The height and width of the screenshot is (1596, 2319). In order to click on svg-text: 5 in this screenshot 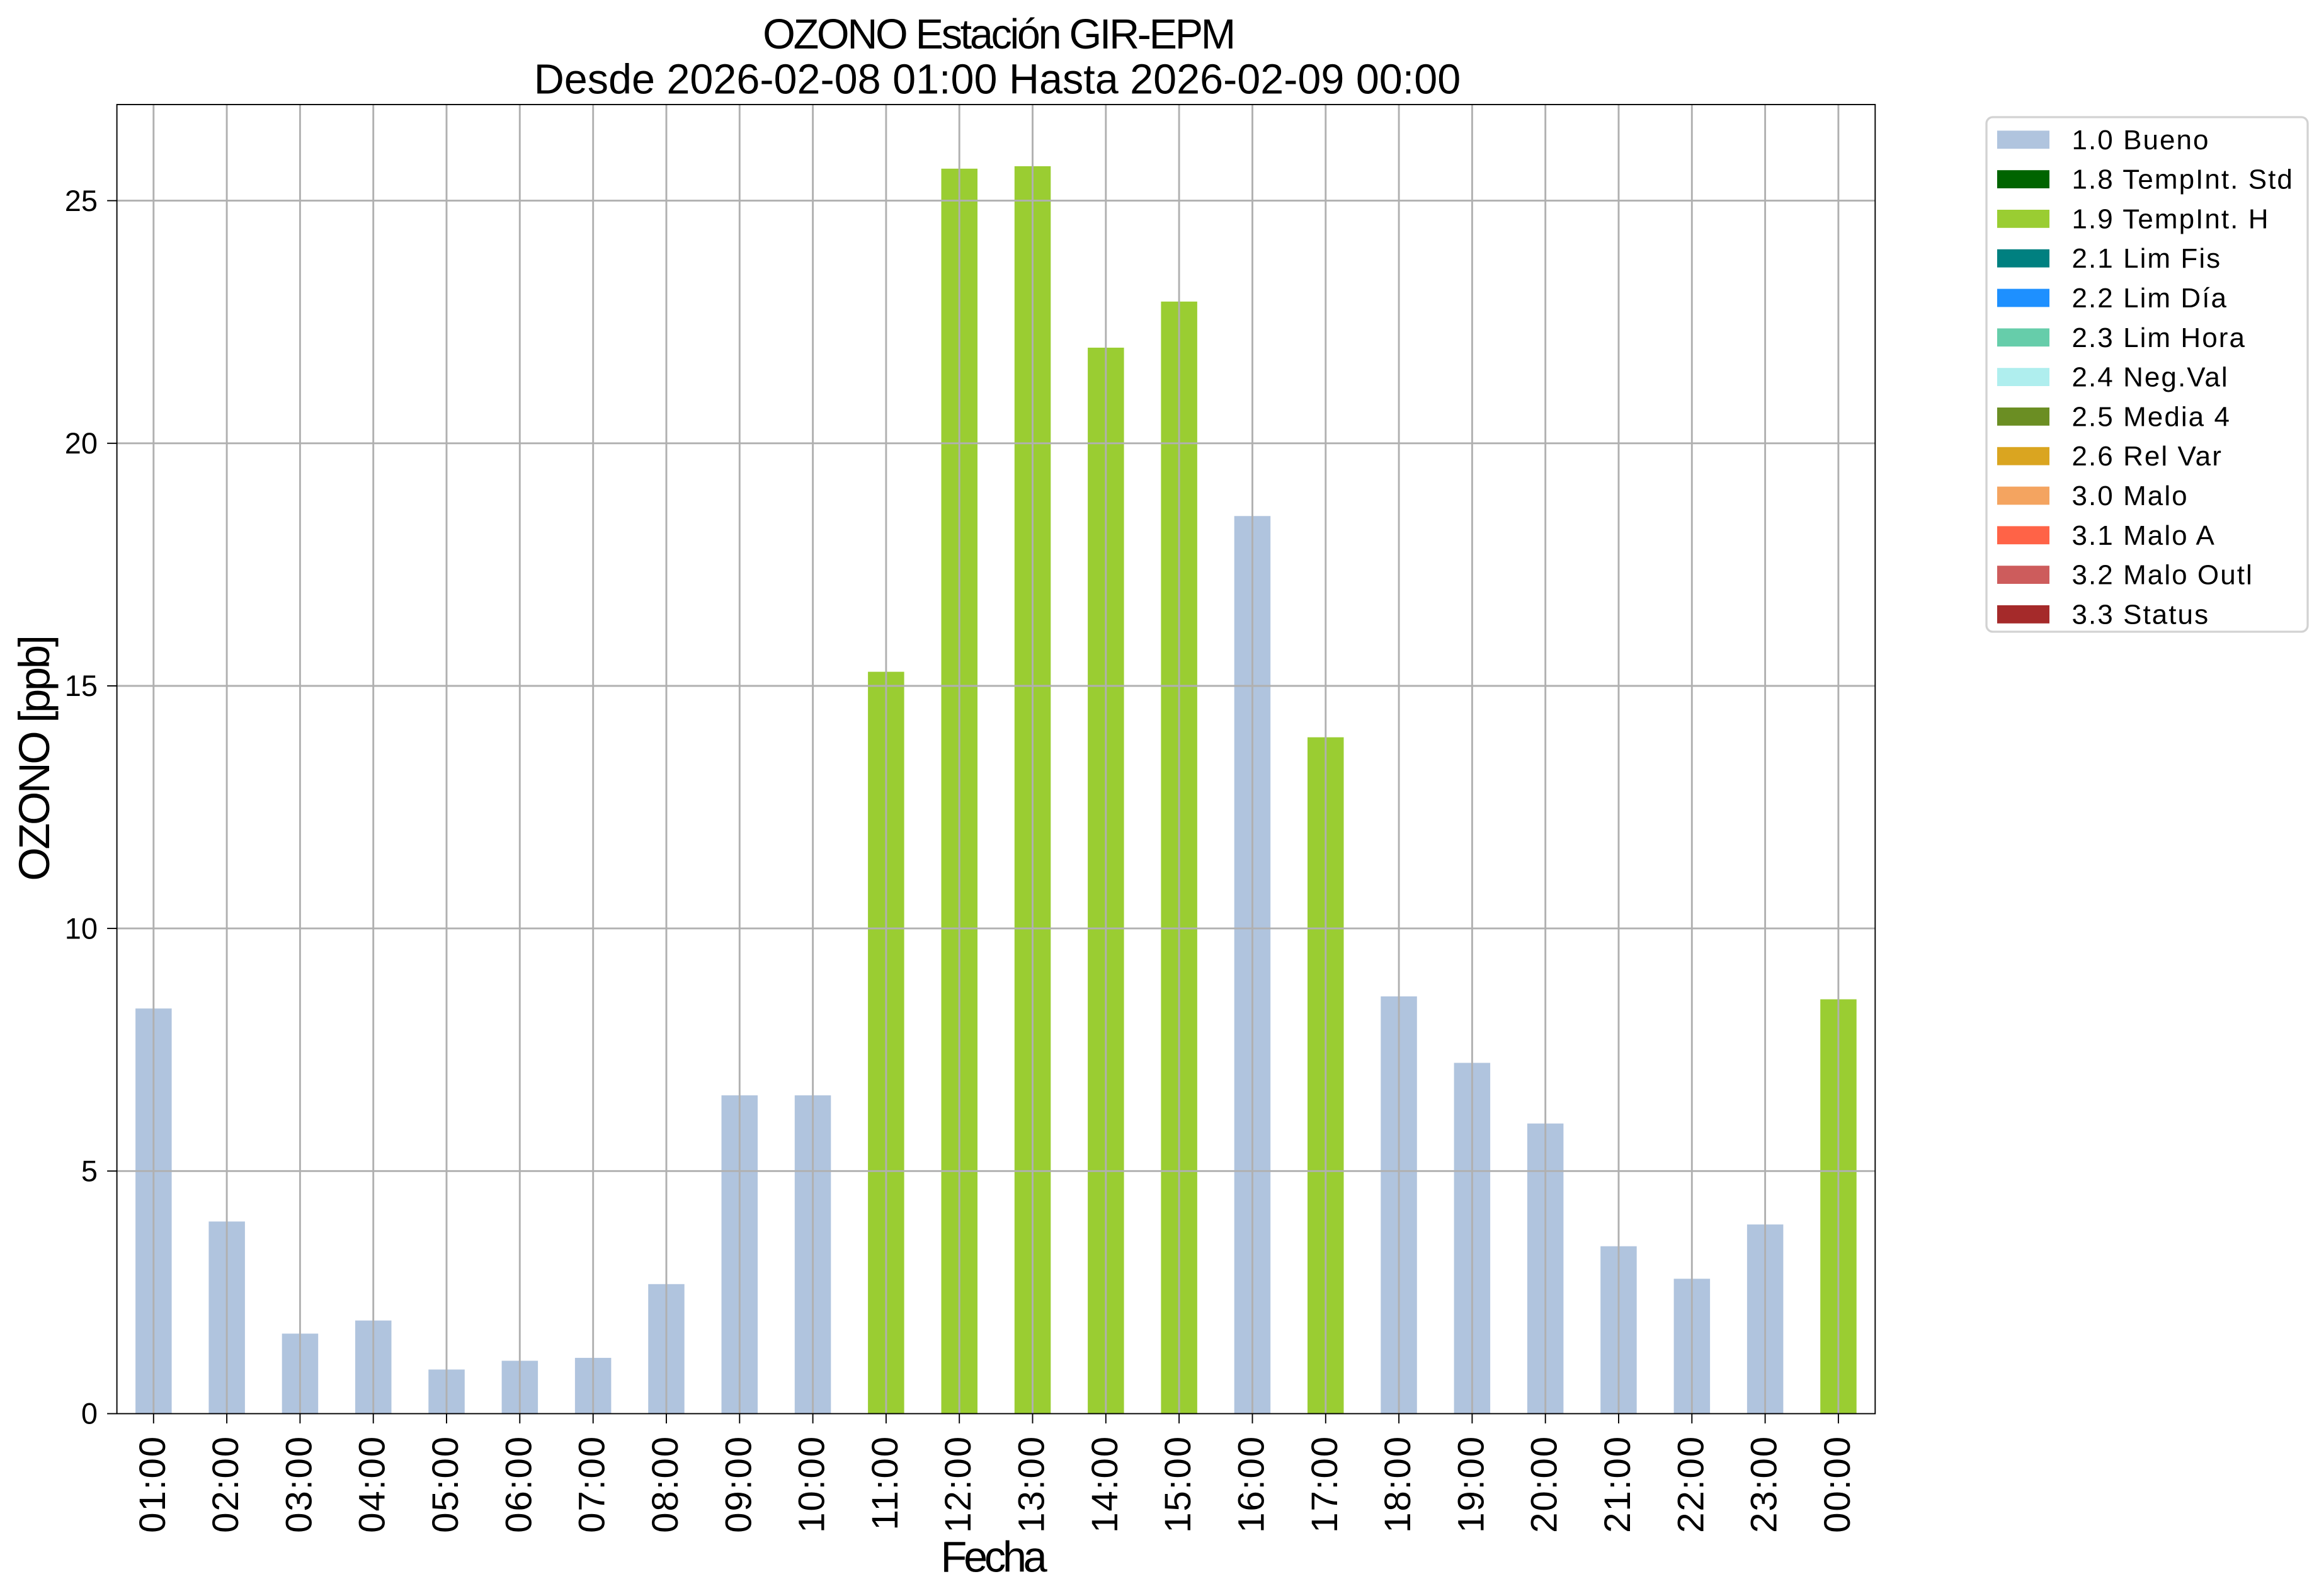, I will do `click(89, 1171)`.